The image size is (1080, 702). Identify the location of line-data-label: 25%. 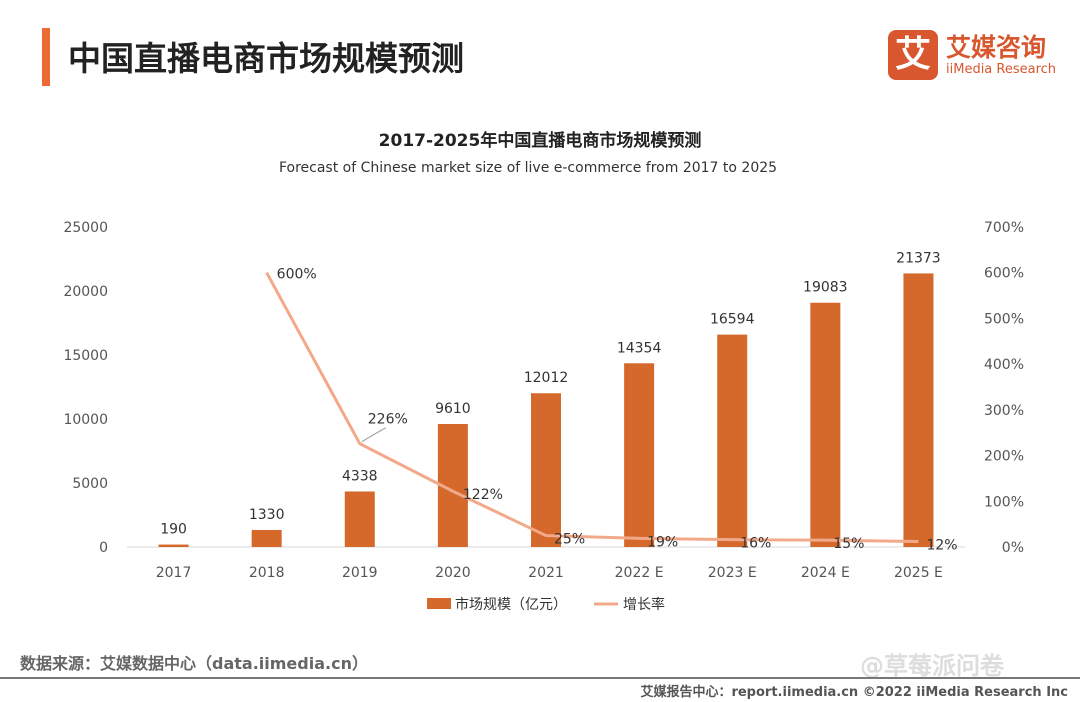
(569, 540).